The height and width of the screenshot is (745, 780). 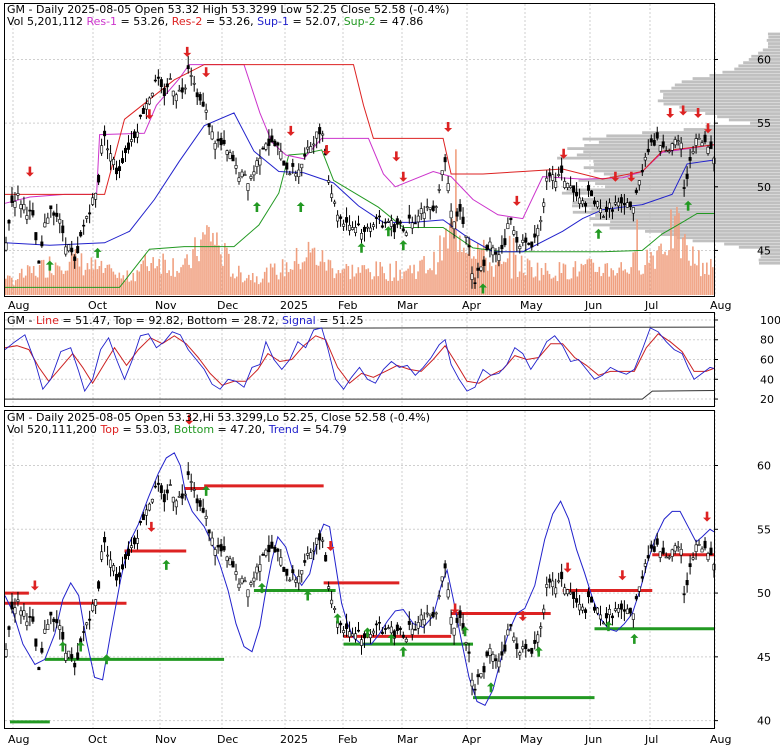 What do you see at coordinates (151, 526) in the screenshot?
I see `trend-down-arrow-icon` at bounding box center [151, 526].